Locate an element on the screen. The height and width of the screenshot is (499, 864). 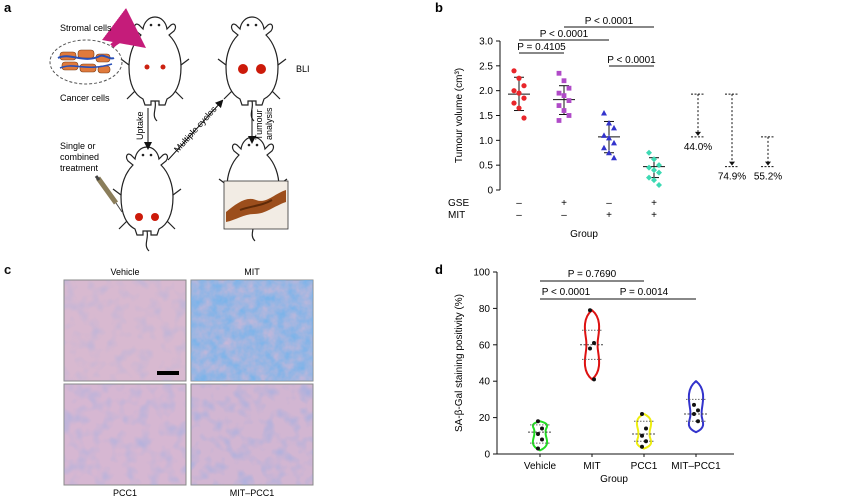
panel-d-letter: d is located at coordinates (439, 269).